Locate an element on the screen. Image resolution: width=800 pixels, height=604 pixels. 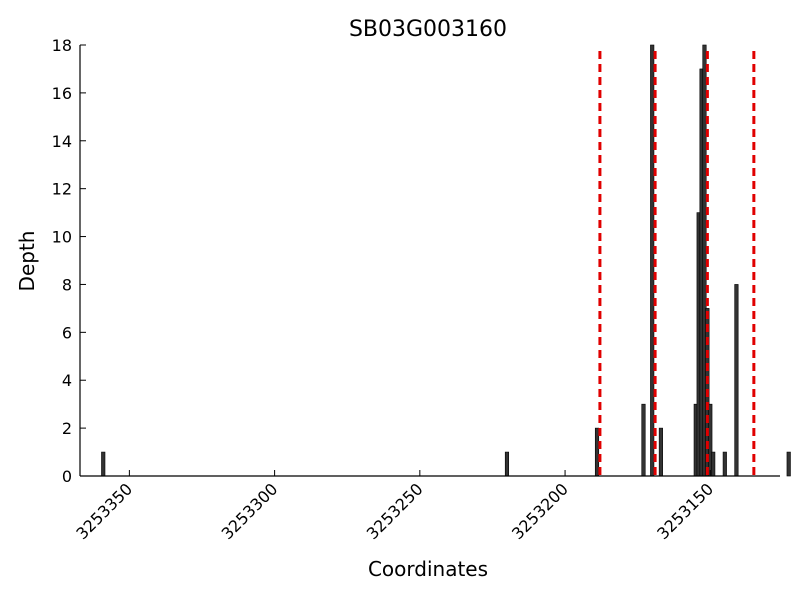
y-tick-label: 4 is located at coordinates (67, 380).